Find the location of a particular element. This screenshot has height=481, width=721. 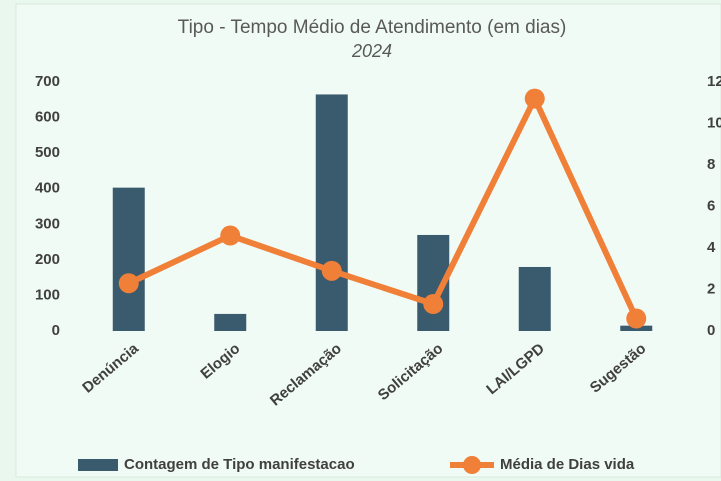

y2-tick-label: 10 is located at coordinates (714, 122).